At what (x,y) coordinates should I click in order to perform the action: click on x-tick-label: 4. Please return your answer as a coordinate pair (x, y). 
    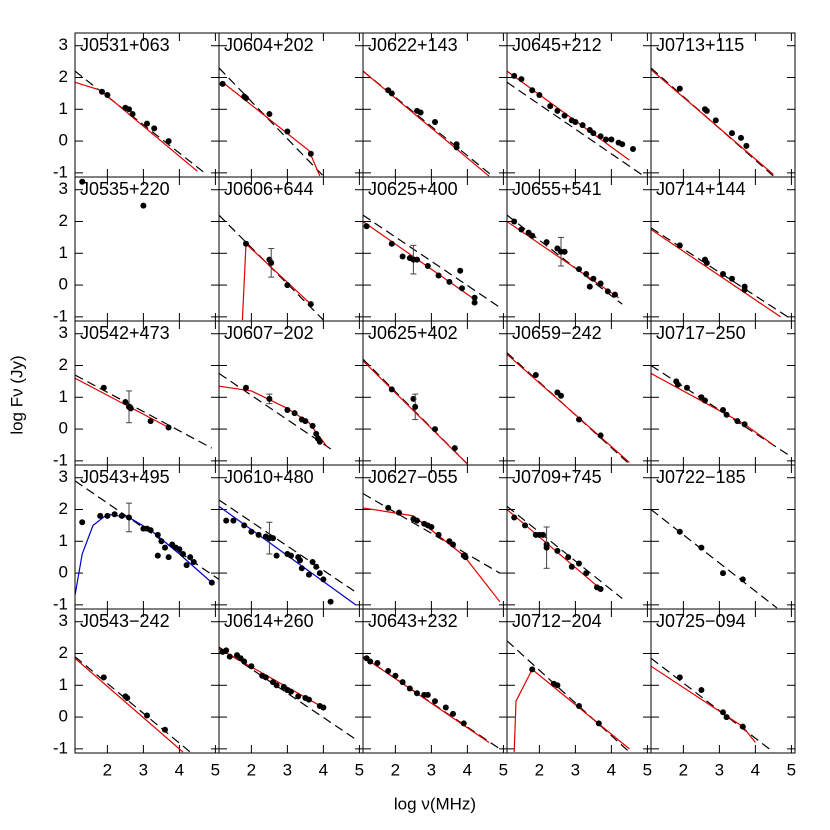
    Looking at the image, I should click on (323, 769).